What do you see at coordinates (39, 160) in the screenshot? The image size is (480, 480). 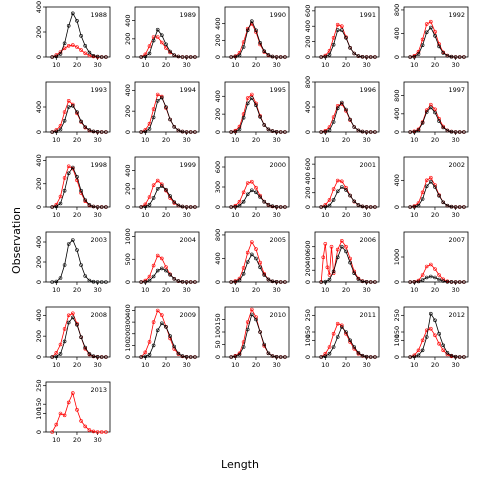 I see `y-tick-label: 400` at bounding box center [39, 160].